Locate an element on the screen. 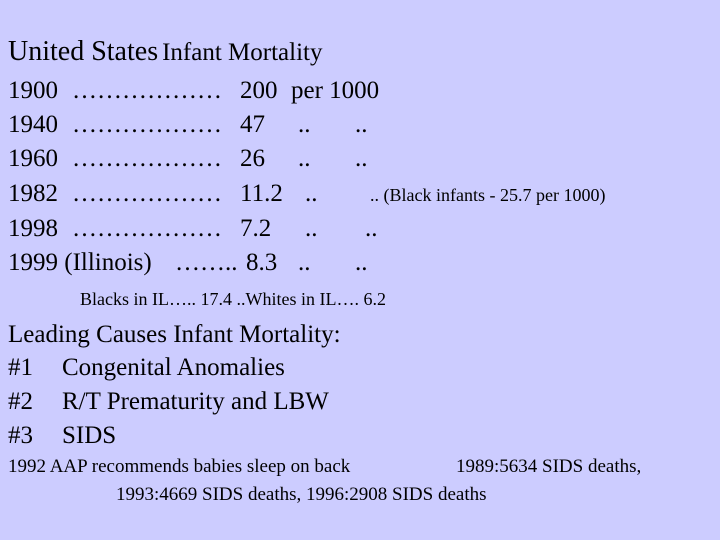  row-value: 200 is located at coordinates (259, 90).